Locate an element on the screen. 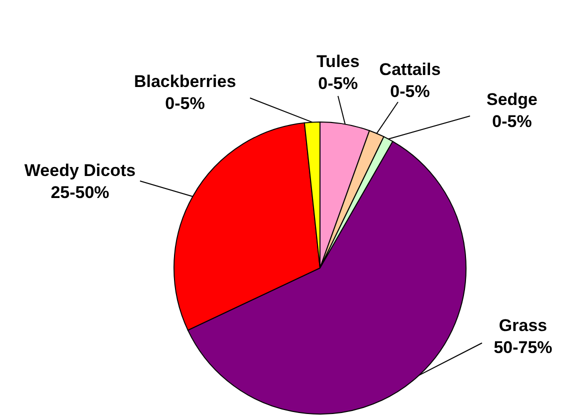 This screenshot has width=566, height=420. slice-label: Grass is located at coordinates (523, 325).